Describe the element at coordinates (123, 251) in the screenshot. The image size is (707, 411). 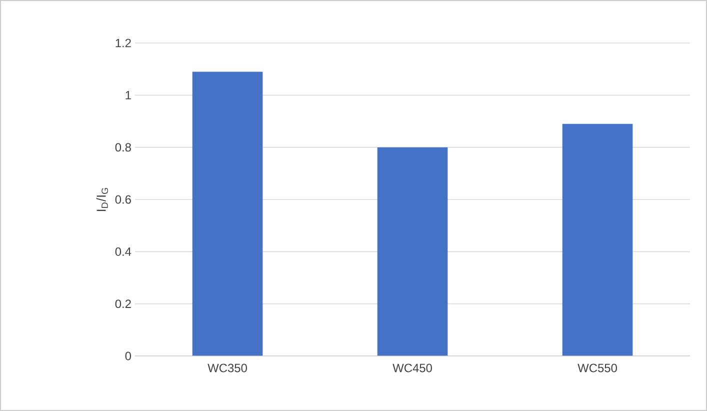
I see `y-tick-label: 0.4` at that location.